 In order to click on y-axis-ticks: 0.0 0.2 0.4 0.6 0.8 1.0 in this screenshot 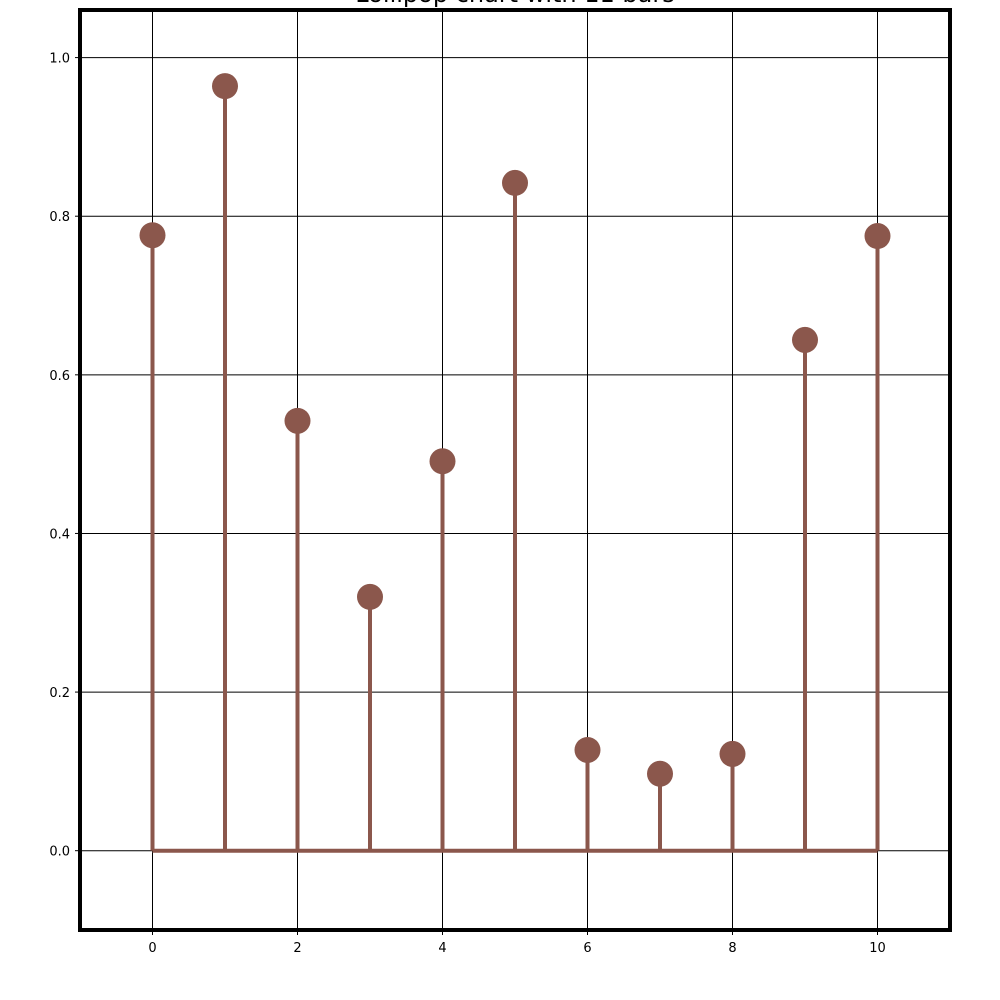, I will do `click(64, 456)`.